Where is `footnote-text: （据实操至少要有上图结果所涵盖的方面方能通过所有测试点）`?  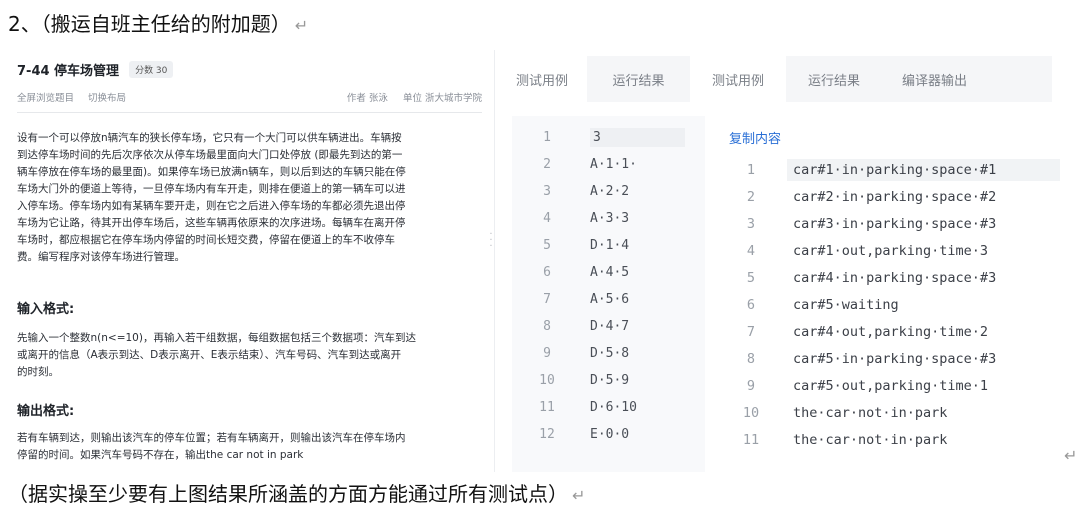 footnote-text: （据实操至少要有上图结果所涵盖的方面方能通过所有测试点） is located at coordinates (288, 494).